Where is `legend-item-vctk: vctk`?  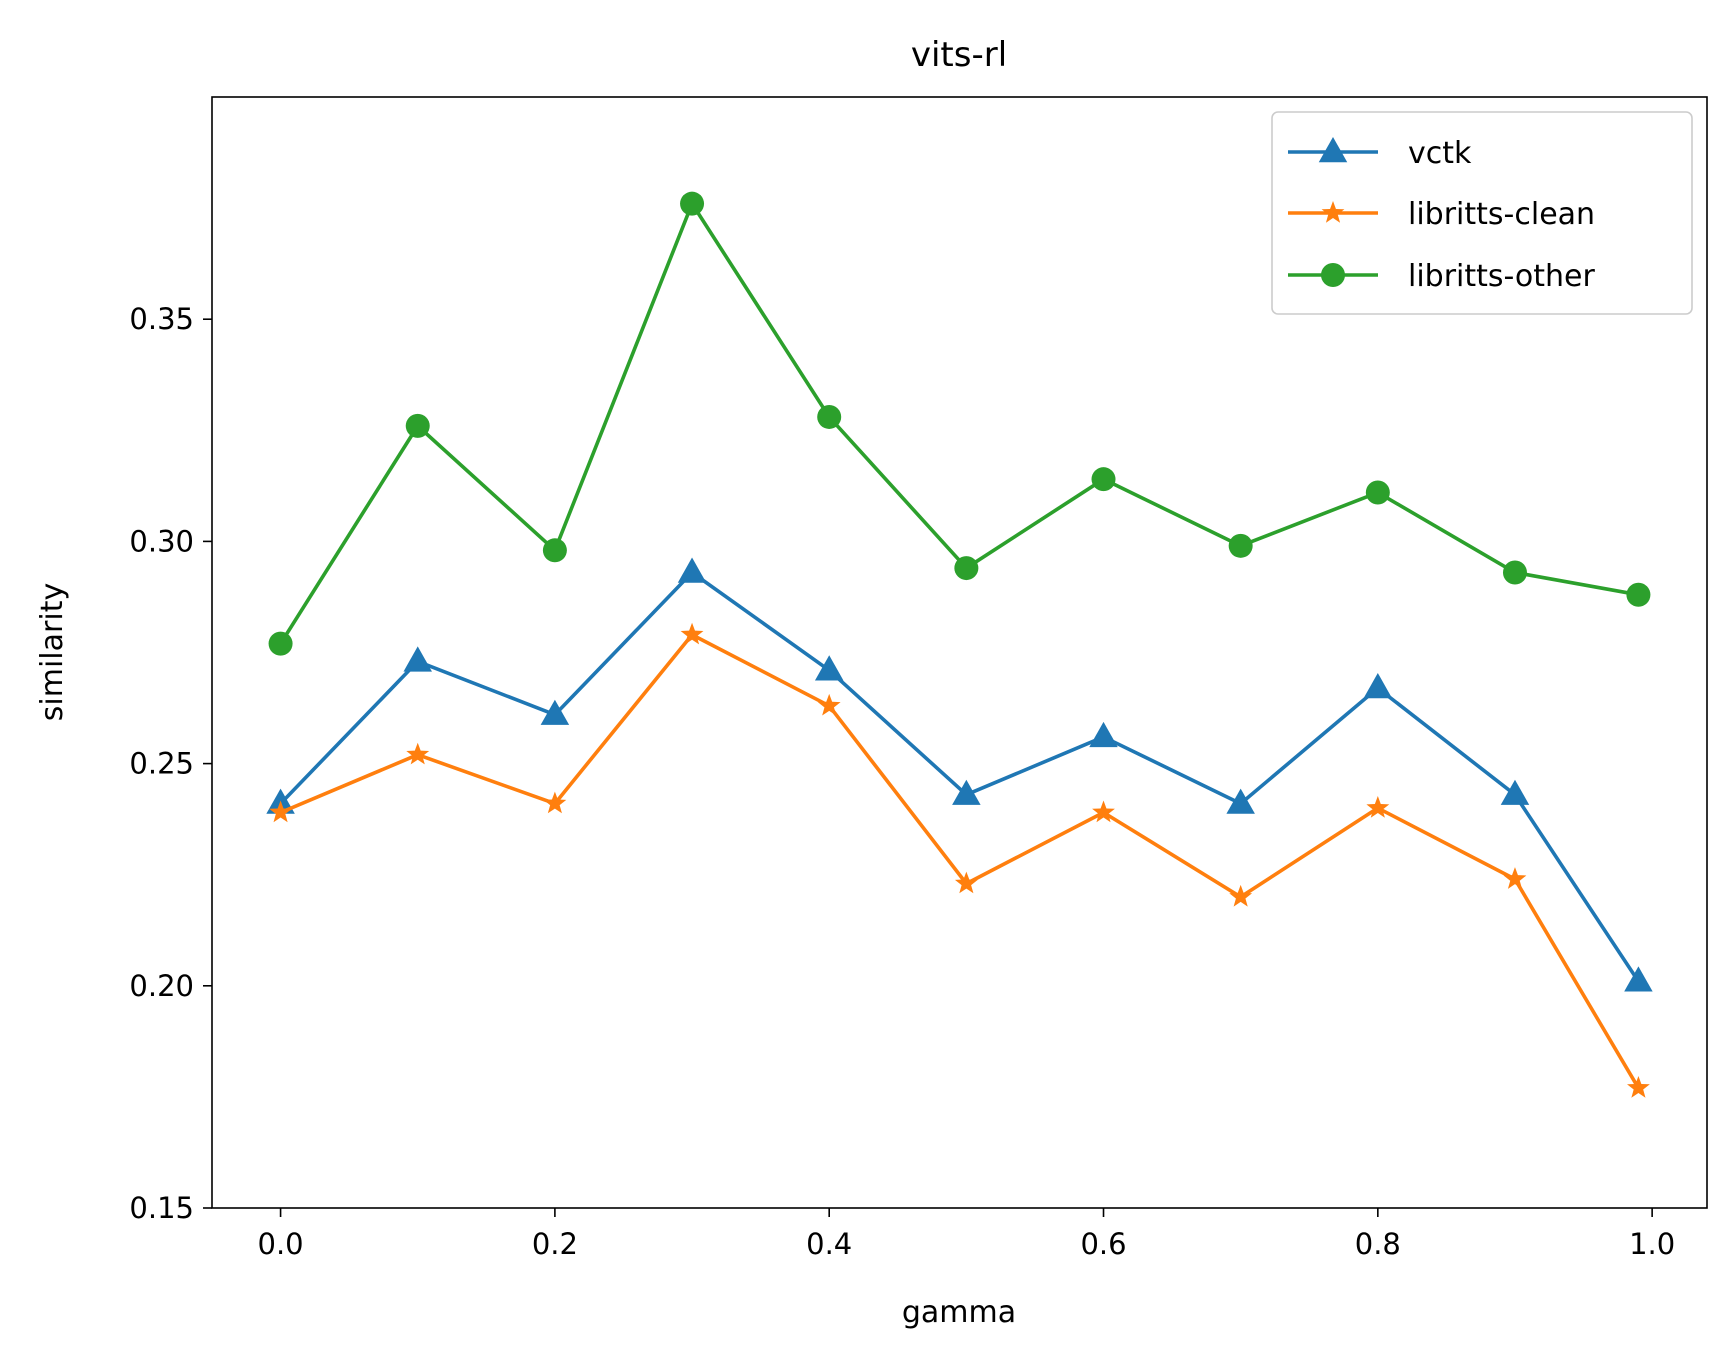
legend-item-vctk: vctk is located at coordinates (1380, 153).